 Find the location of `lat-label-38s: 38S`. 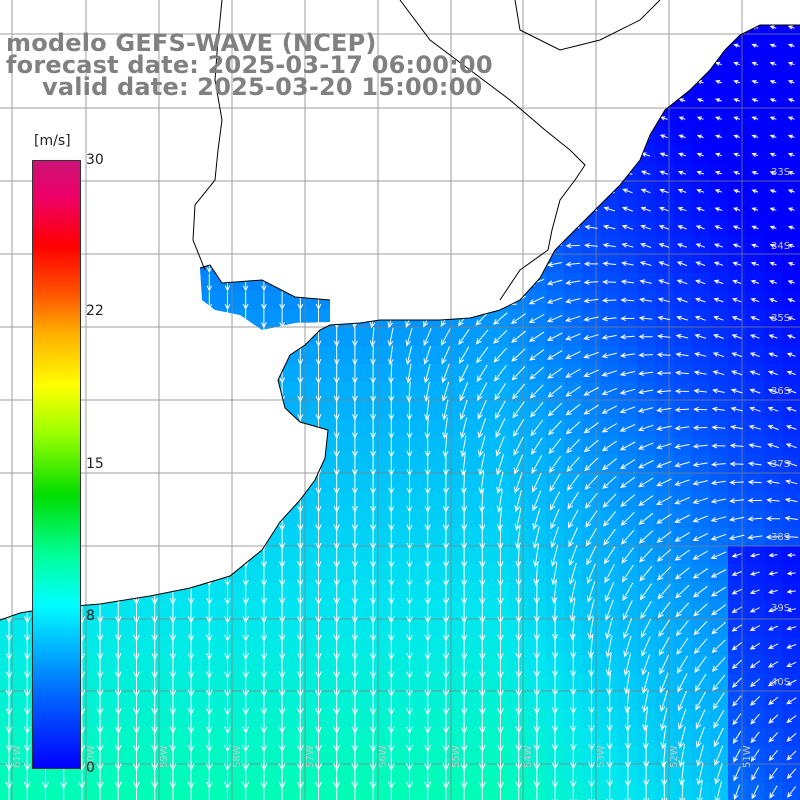

lat-label-38s: 38S is located at coordinates (781, 537).